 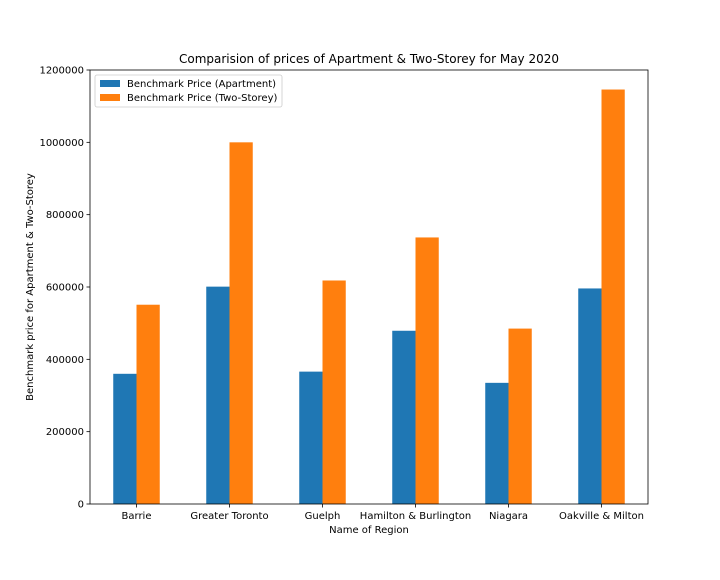 What do you see at coordinates (65, 215) in the screenshot?
I see `y-tick-label: 800000` at bounding box center [65, 215].